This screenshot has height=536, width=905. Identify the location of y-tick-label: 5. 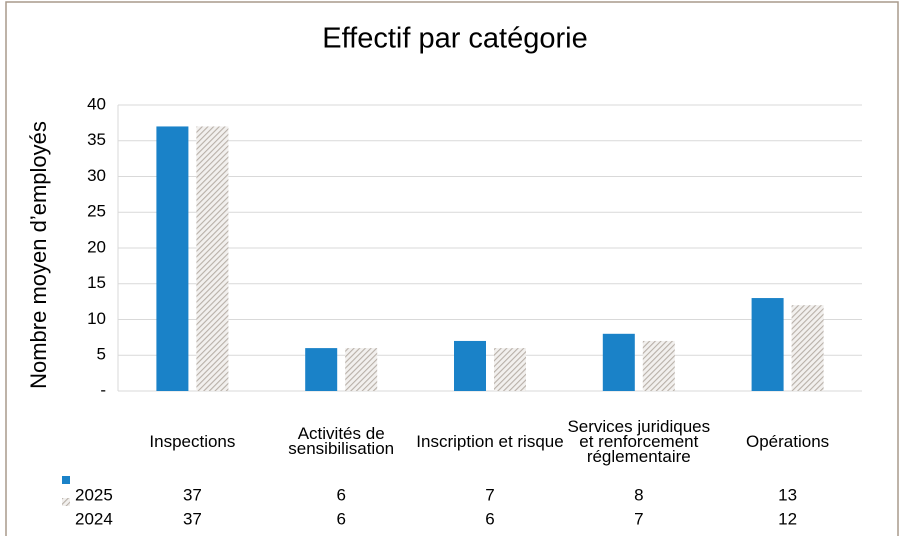
(101, 354).